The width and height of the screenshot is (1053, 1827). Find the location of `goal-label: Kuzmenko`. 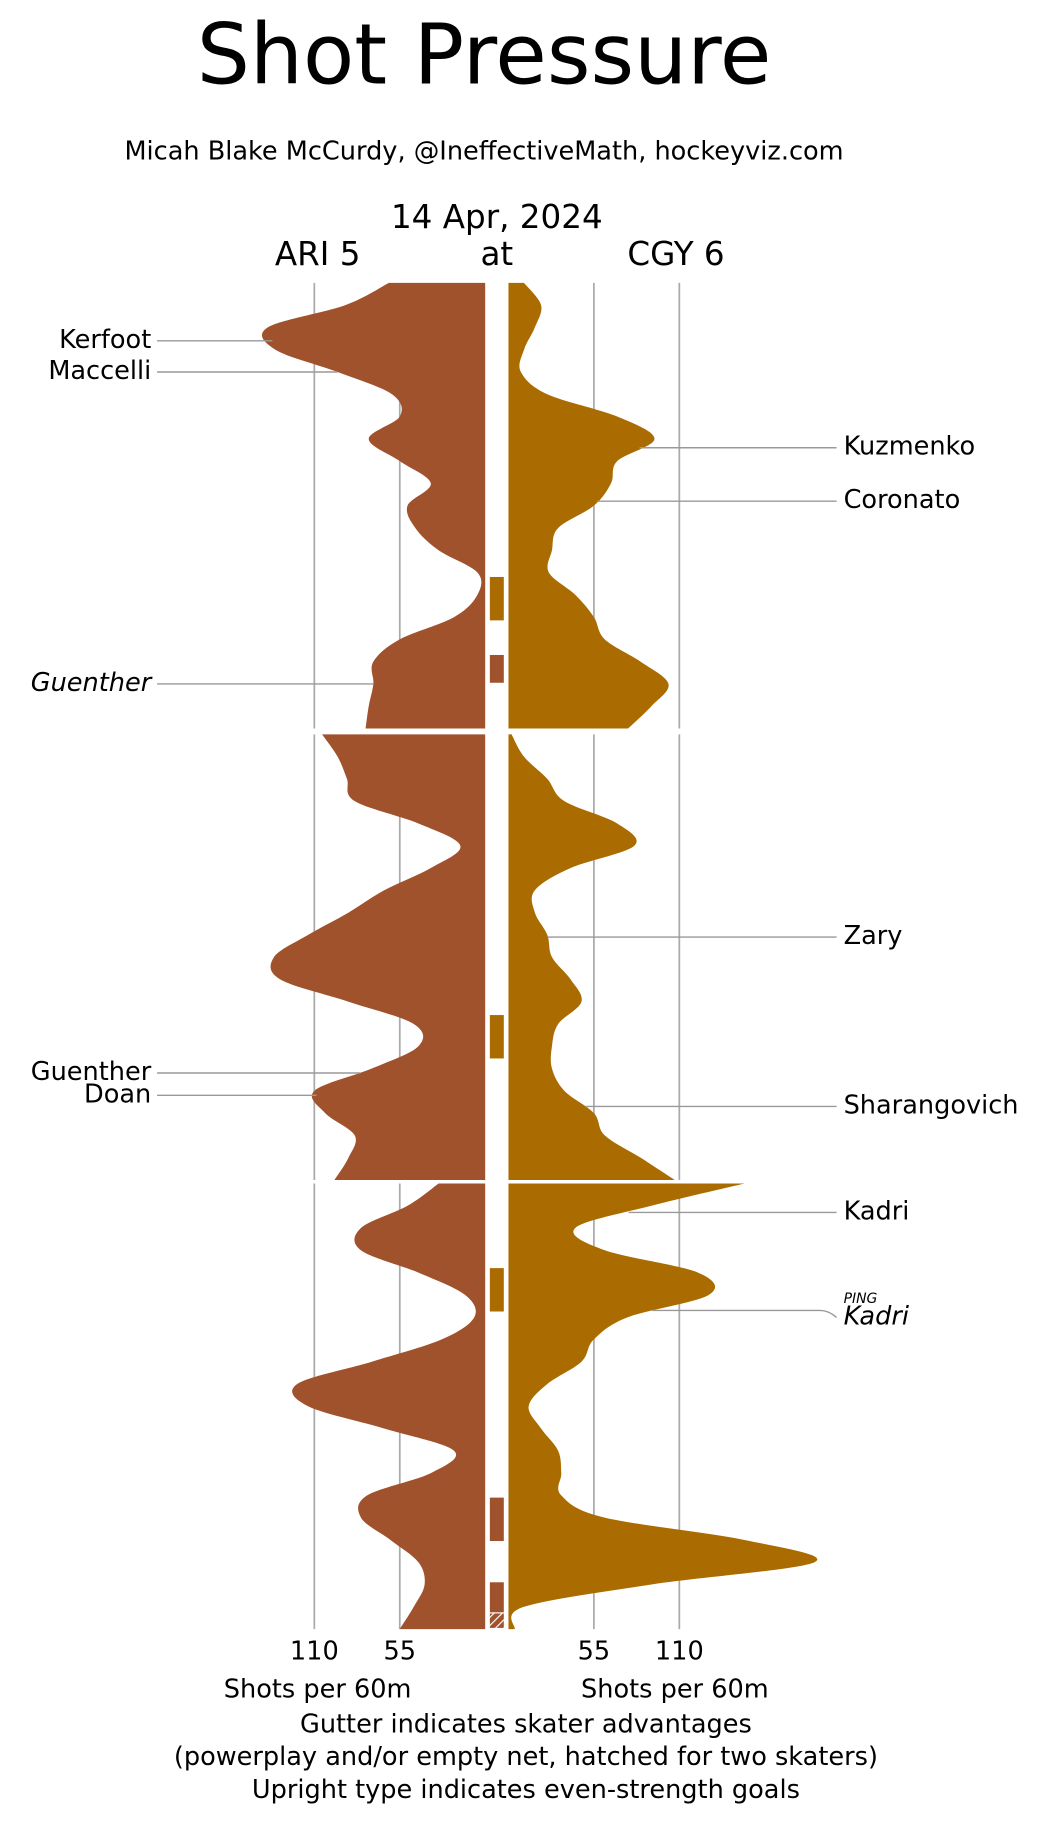

goal-label: Kuzmenko is located at coordinates (910, 447).